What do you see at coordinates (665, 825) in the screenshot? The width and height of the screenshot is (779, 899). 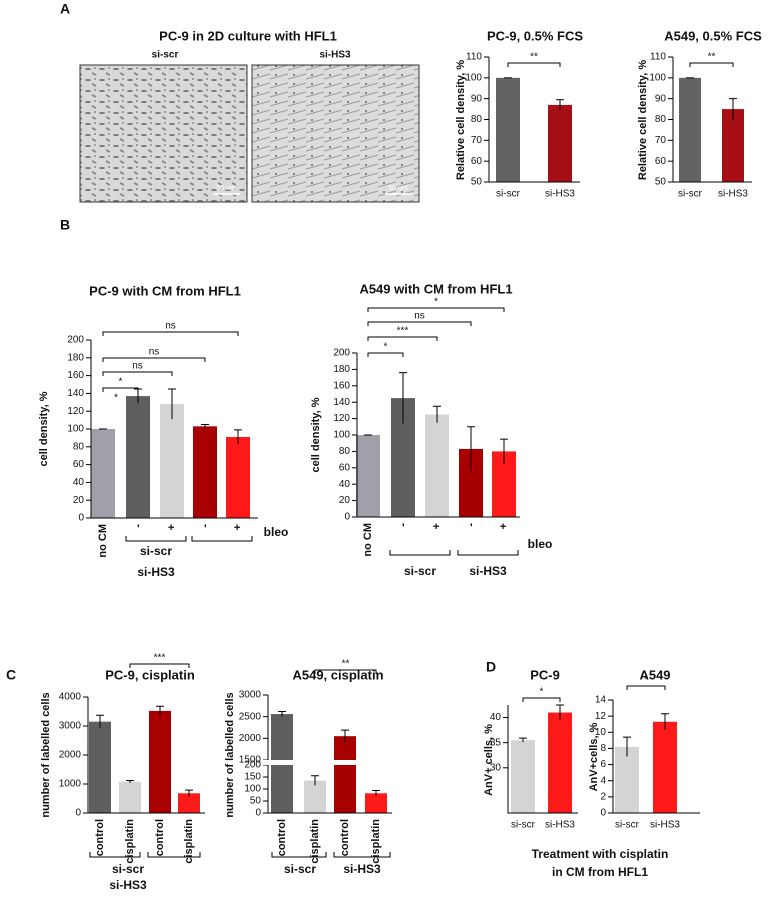 I see `x-tick-label: si-HS3` at bounding box center [665, 825].